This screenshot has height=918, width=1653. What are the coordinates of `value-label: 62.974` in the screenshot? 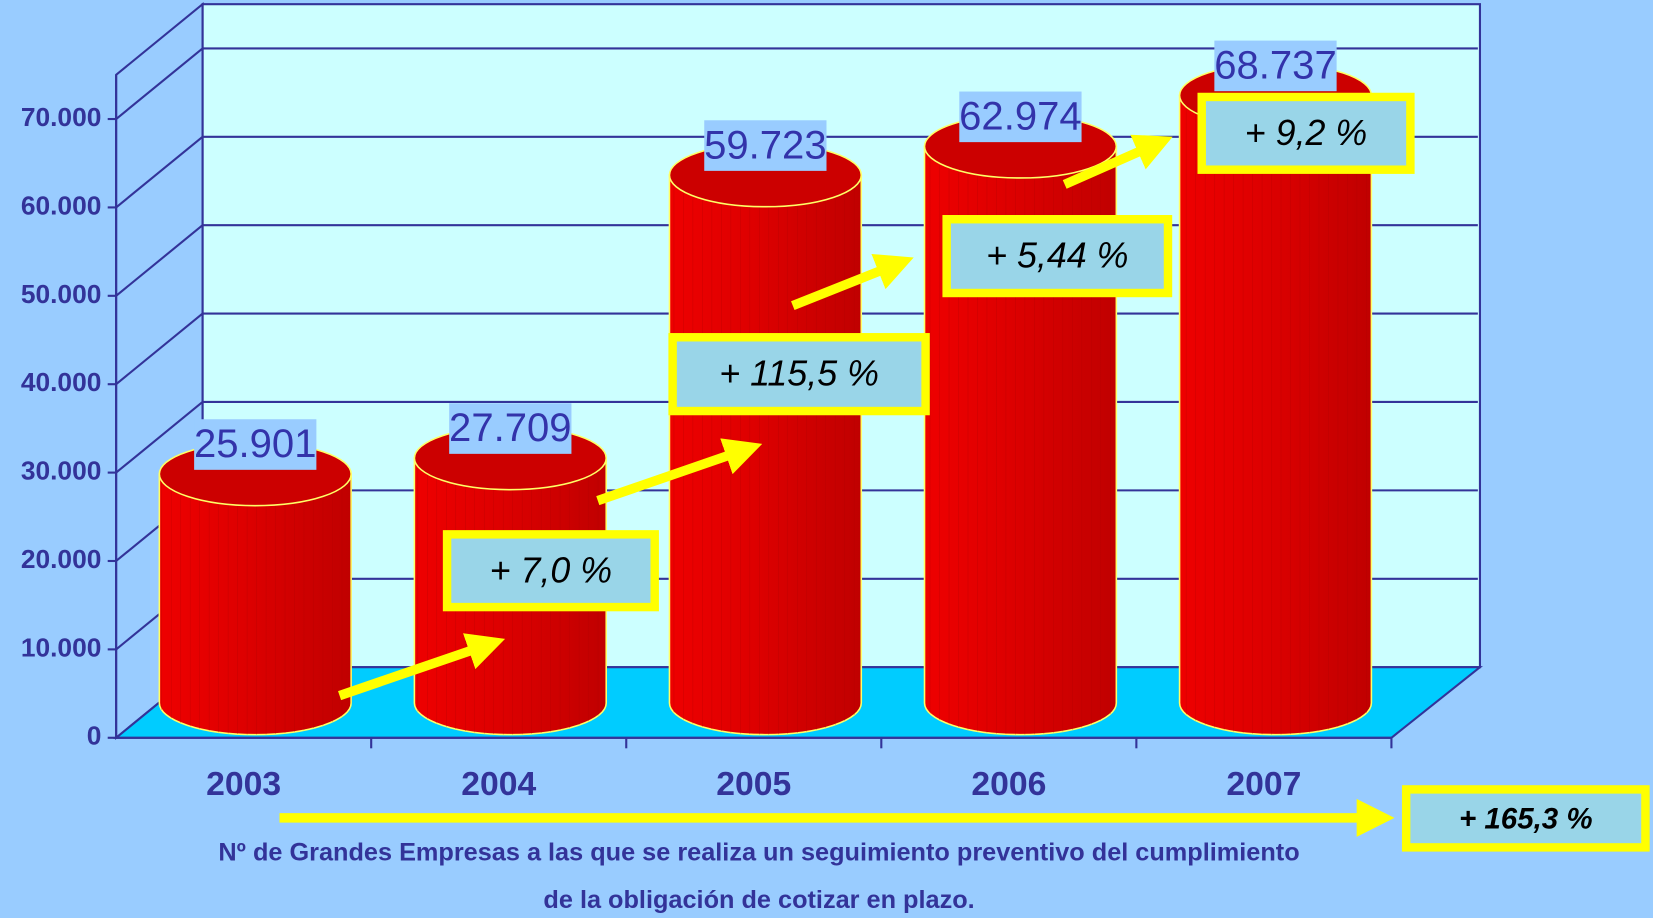 It's located at (1020, 117).